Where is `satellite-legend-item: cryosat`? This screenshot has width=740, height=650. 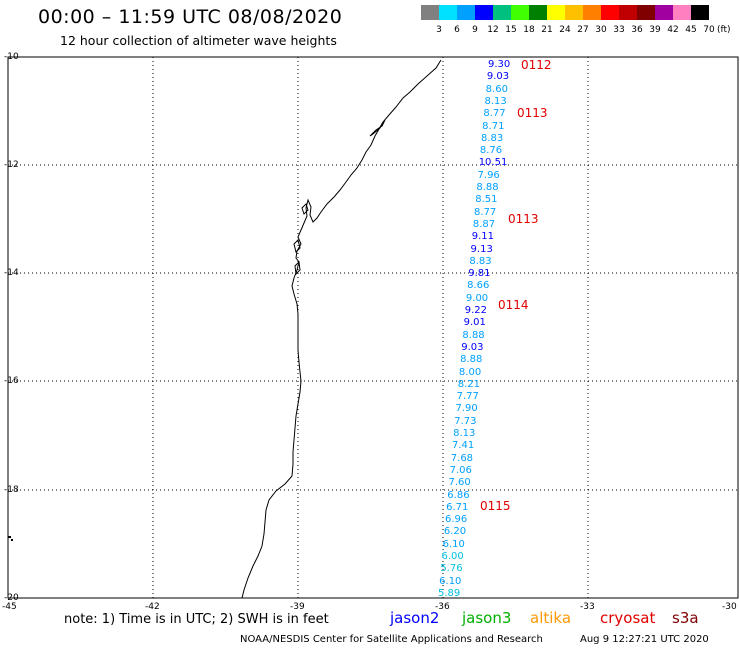 satellite-legend-item: cryosat is located at coordinates (628, 618).